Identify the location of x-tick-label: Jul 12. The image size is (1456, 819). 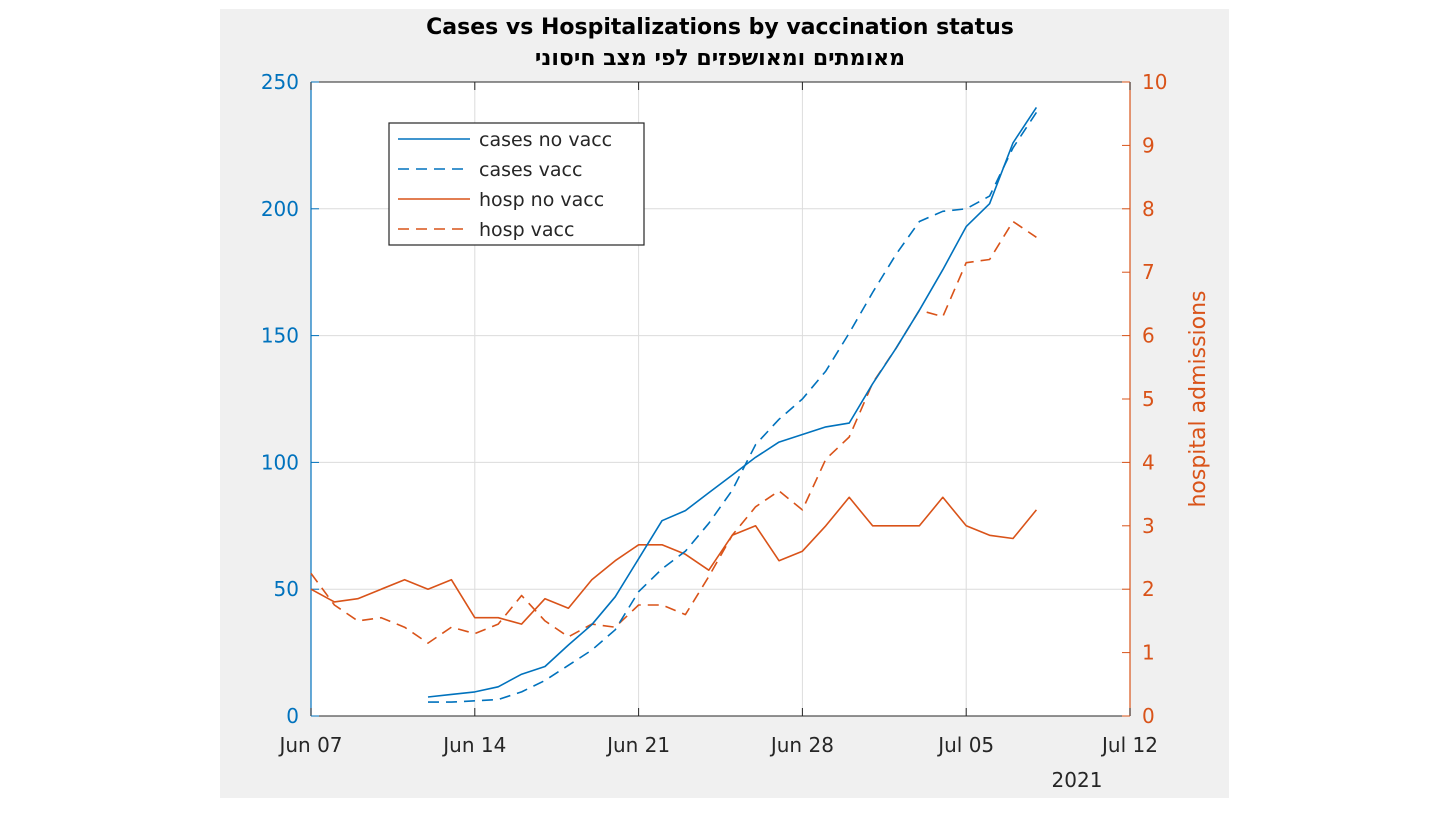
(1129, 745).